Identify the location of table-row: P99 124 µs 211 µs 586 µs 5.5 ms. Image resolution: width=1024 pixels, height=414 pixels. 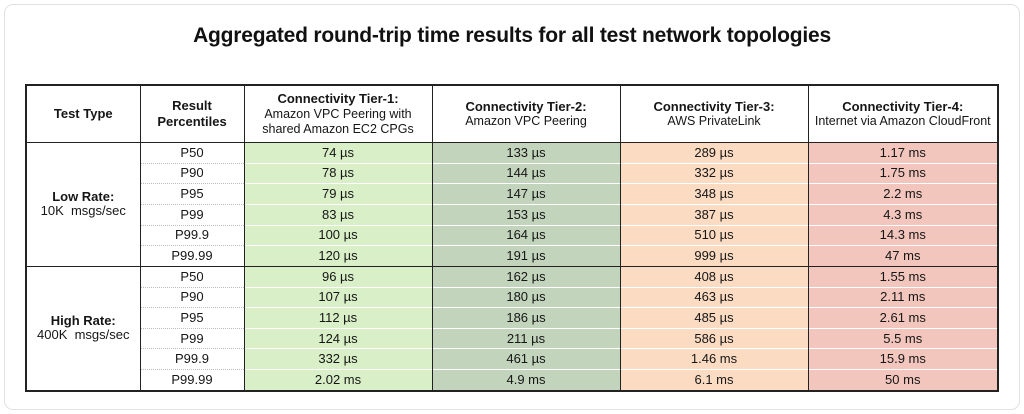
(512, 338).